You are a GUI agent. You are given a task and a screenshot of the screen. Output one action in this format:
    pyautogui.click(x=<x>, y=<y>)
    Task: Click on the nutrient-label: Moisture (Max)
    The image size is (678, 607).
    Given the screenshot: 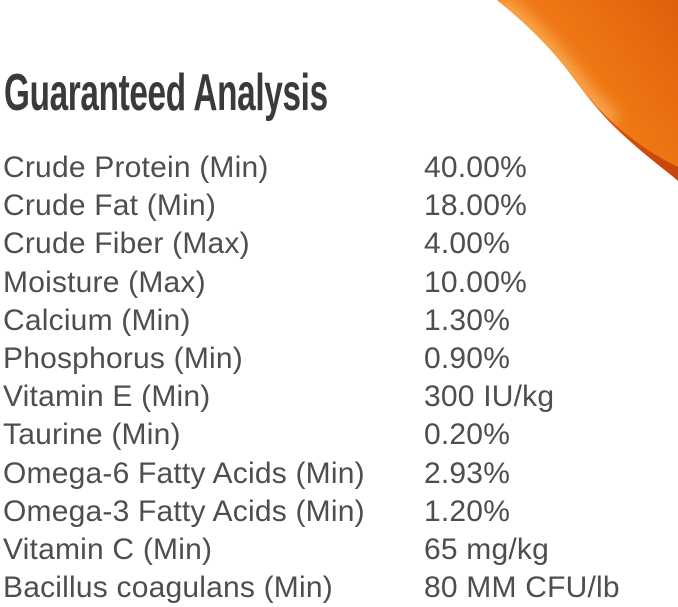 What is the action you would take?
    pyautogui.click(x=104, y=282)
    